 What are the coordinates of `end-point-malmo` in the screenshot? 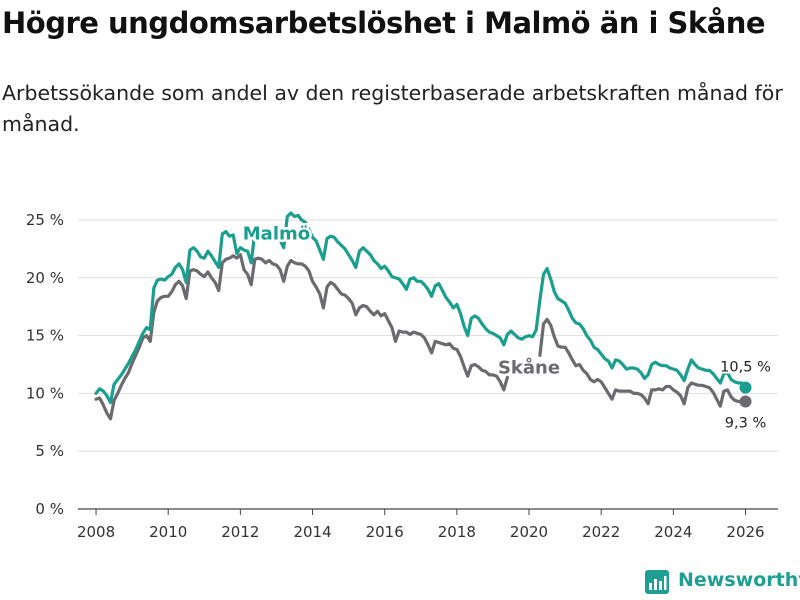 It's located at (745, 387).